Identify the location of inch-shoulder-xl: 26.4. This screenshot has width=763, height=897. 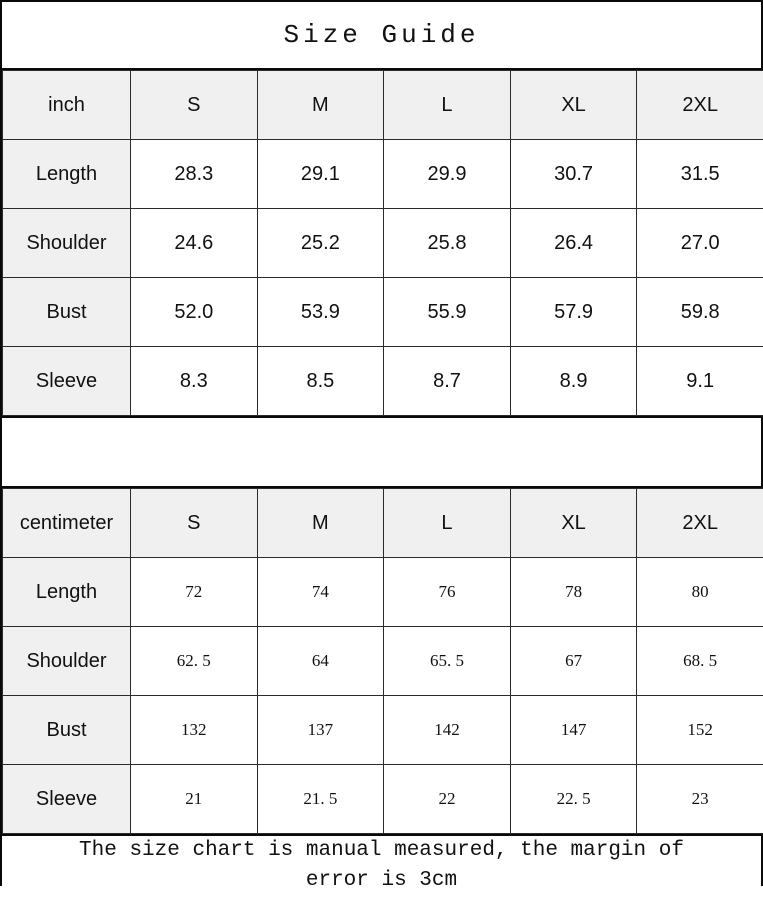
(573, 243).